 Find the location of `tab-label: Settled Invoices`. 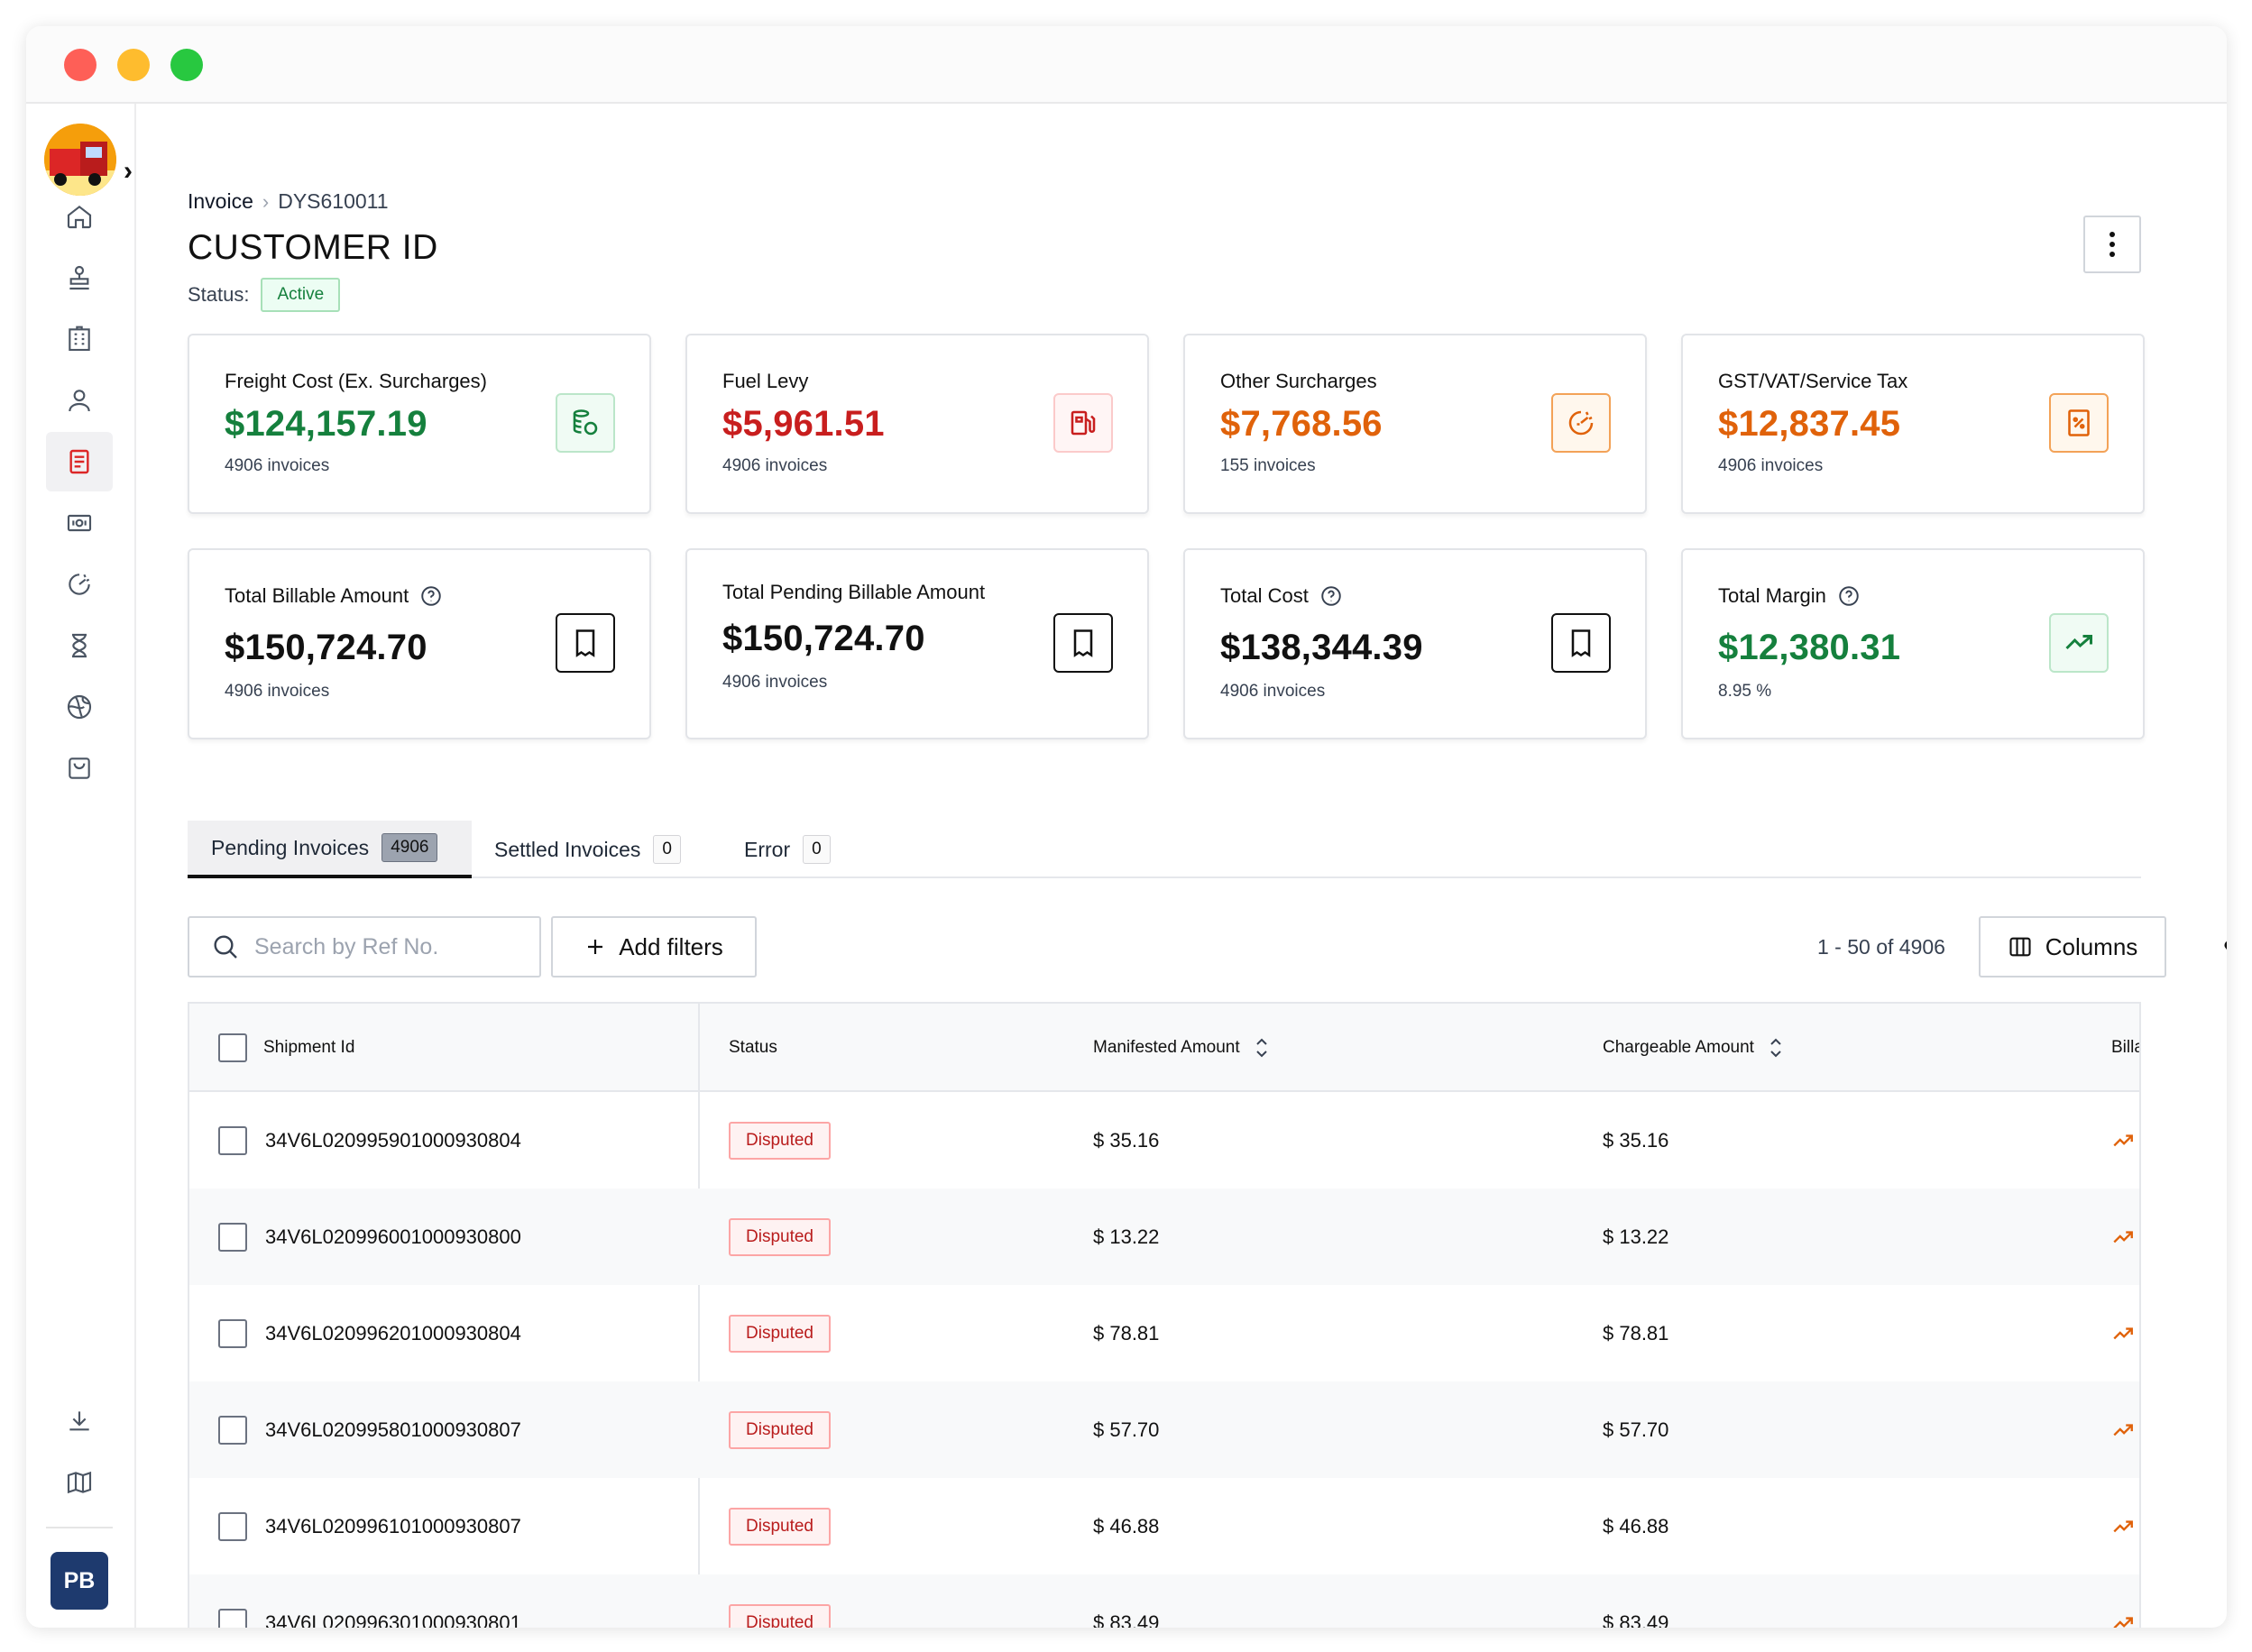

tab-label: Settled Invoices is located at coordinates (567, 849).